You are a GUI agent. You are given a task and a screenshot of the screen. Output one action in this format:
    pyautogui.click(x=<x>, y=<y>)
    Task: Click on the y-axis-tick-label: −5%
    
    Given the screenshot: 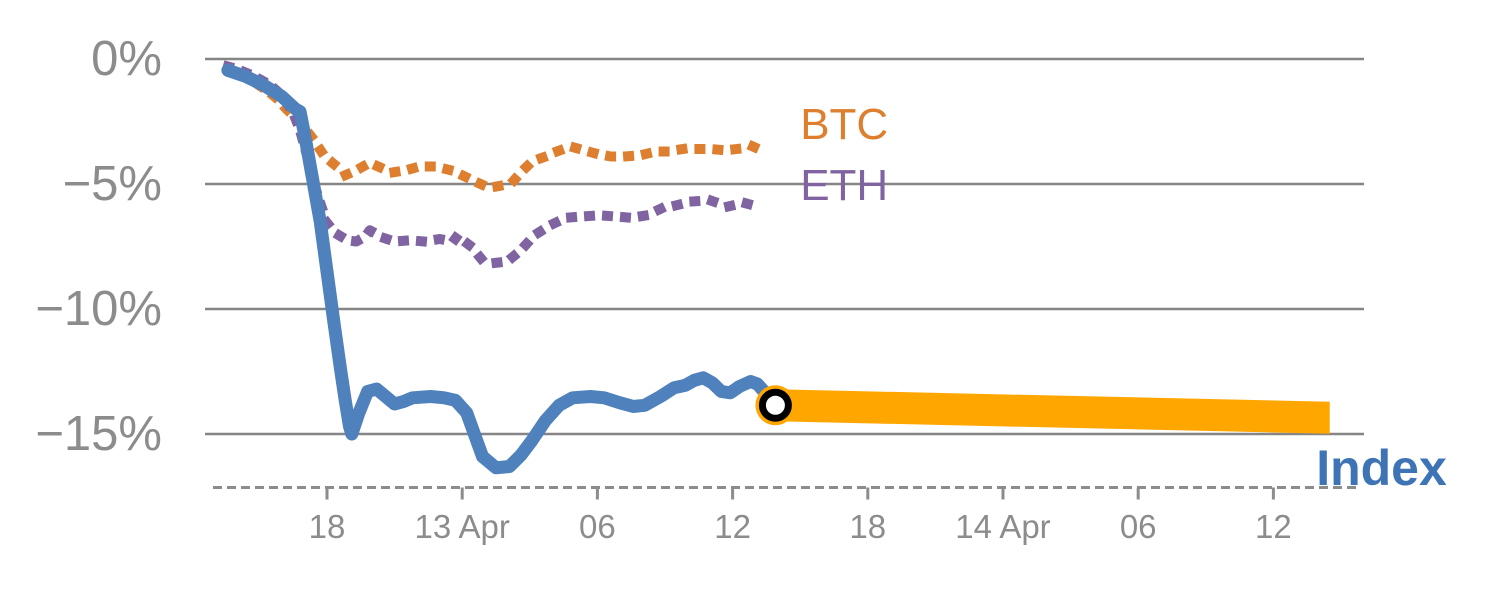 What is the action you would take?
    pyautogui.click(x=112, y=184)
    